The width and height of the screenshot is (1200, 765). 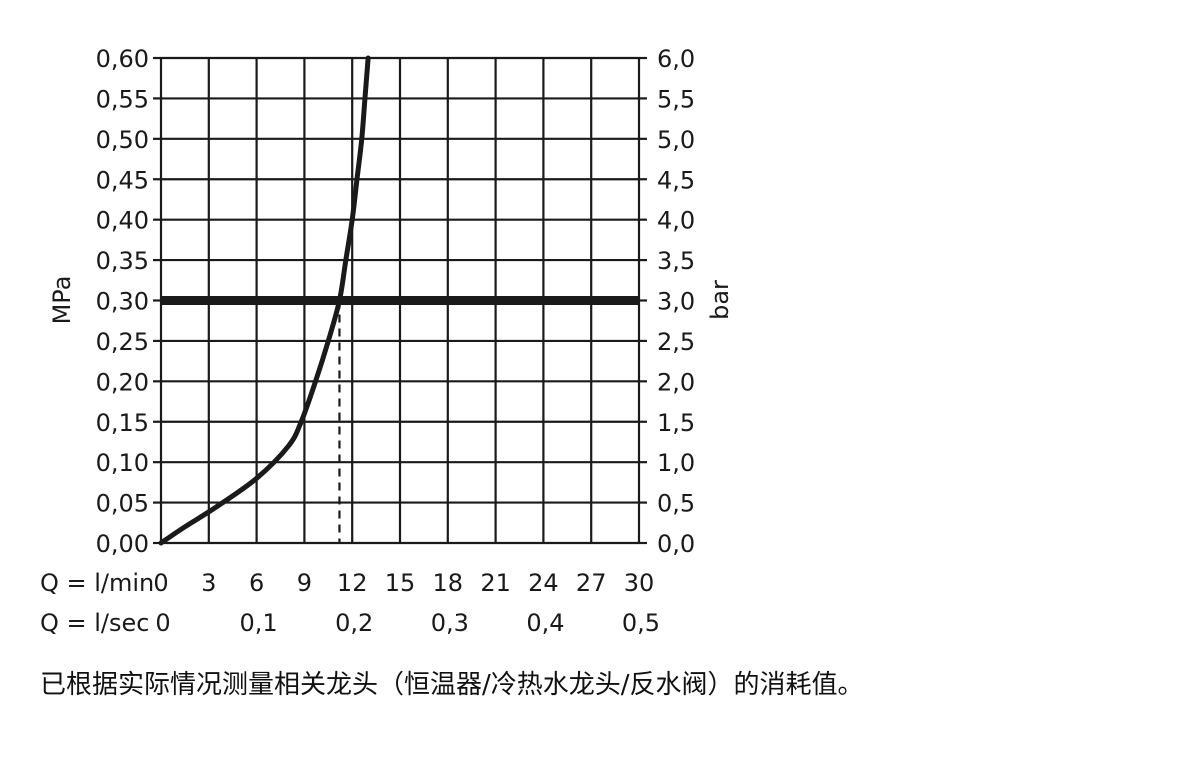 I want to click on x-tick-label-lsec: 0,5, so click(x=641, y=623).